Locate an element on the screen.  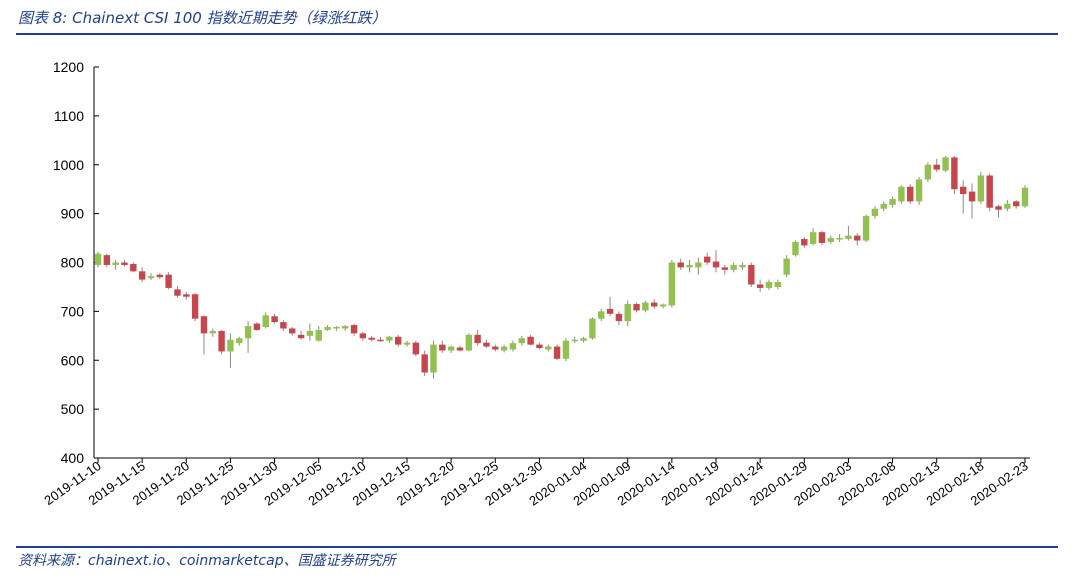
y-tick-label: 1100 is located at coordinates (69, 116).